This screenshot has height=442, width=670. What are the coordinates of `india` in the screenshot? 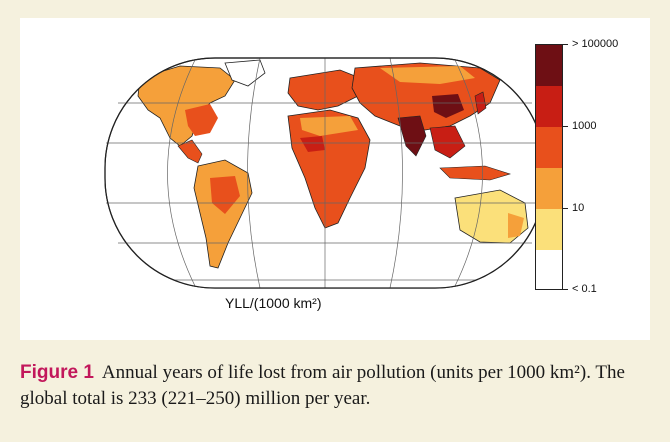 It's located at (412, 136).